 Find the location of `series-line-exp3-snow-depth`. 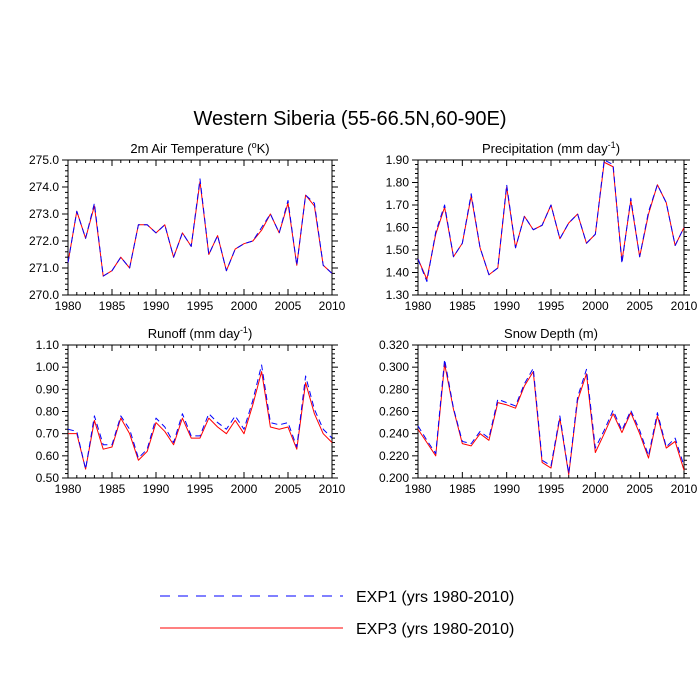

series-line-exp3-snow-depth is located at coordinates (551, 419).